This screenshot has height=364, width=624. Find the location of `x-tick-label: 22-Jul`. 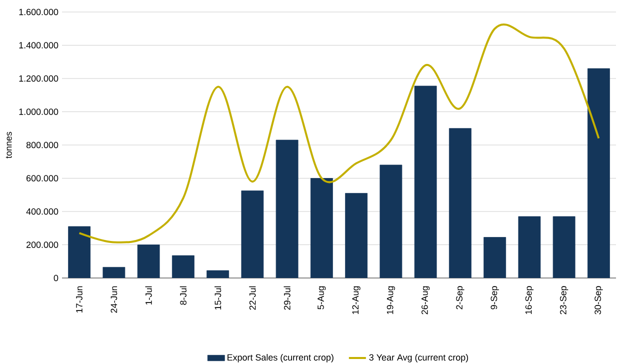

x-tick-label: 22-Jul is located at coordinates (252, 298).